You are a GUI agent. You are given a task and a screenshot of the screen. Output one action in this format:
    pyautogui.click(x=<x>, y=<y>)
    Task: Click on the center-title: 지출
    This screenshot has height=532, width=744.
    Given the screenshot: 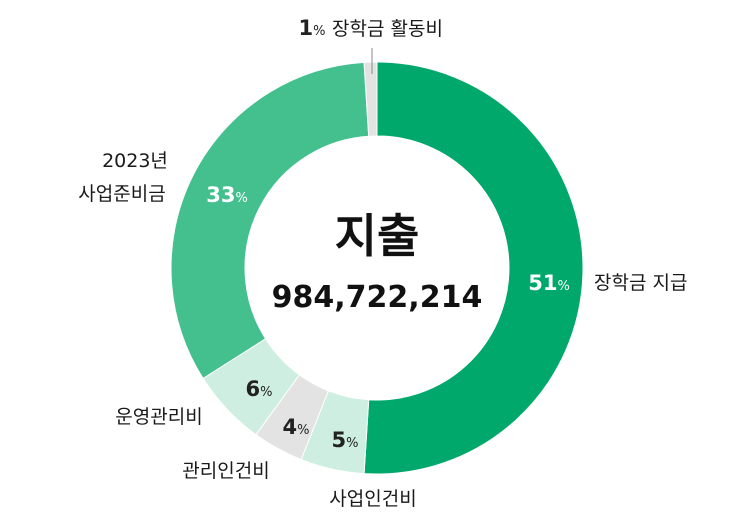 What is the action you would take?
    pyautogui.click(x=377, y=236)
    